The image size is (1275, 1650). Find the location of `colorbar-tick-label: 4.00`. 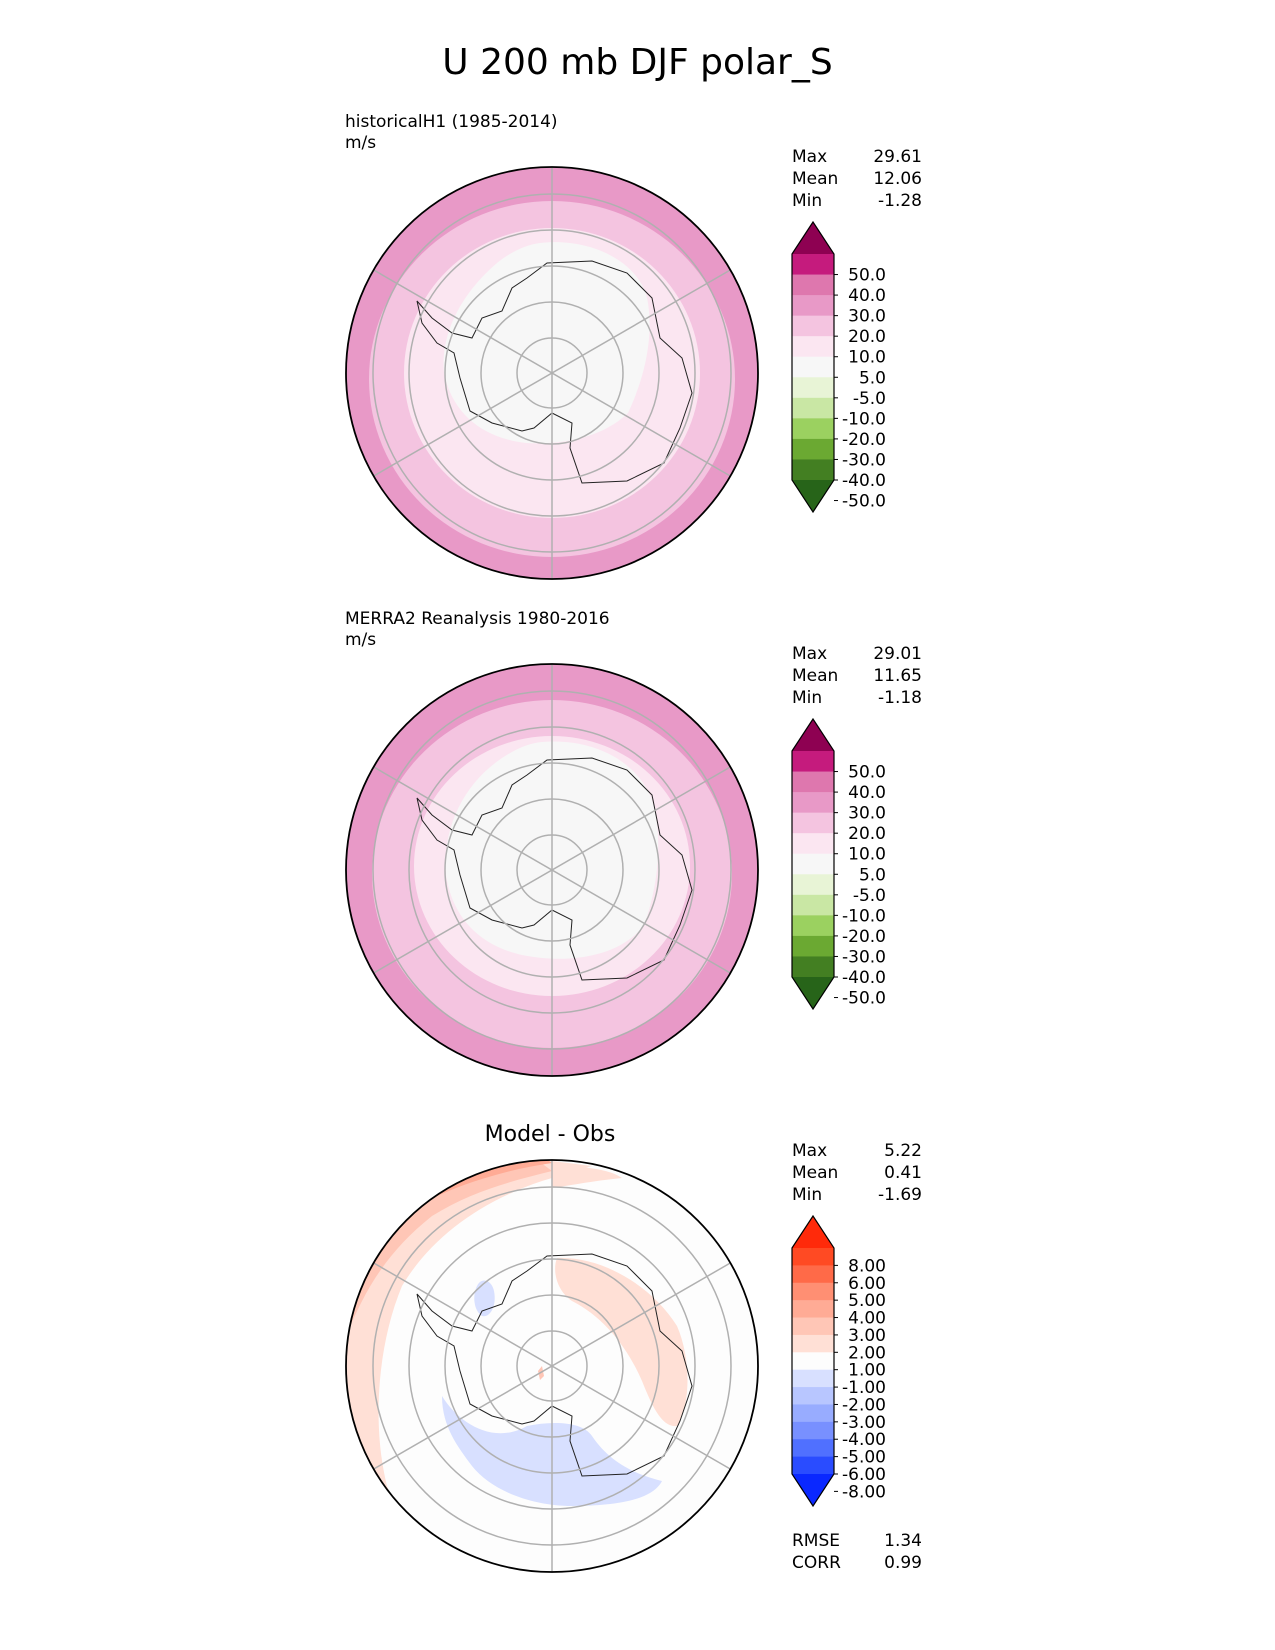

colorbar-tick-label: 4.00 is located at coordinates (867, 1319).